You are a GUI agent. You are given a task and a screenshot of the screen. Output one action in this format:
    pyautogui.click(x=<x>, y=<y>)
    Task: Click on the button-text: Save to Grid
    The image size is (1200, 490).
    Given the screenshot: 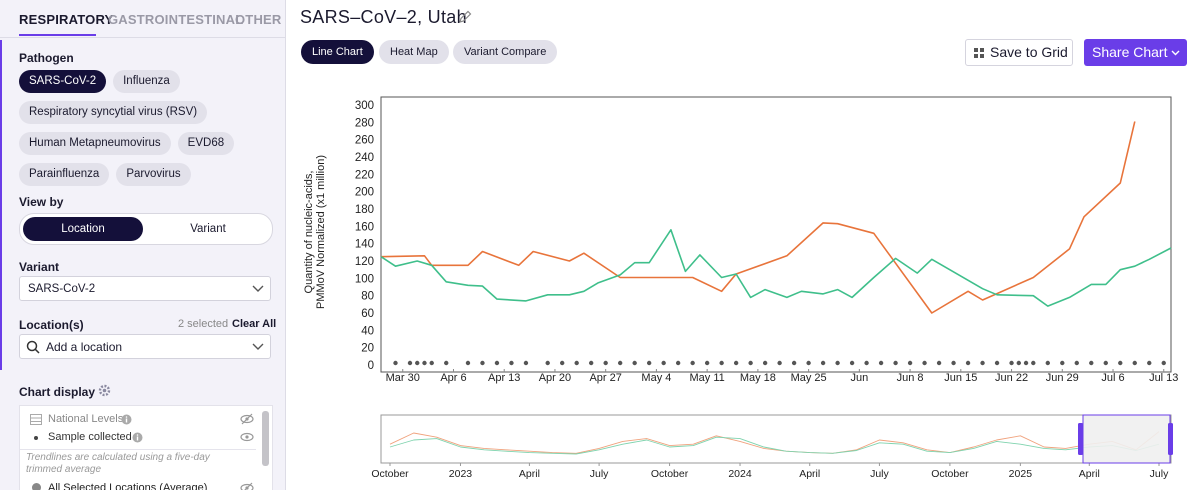 What is the action you would take?
    pyautogui.click(x=1029, y=52)
    